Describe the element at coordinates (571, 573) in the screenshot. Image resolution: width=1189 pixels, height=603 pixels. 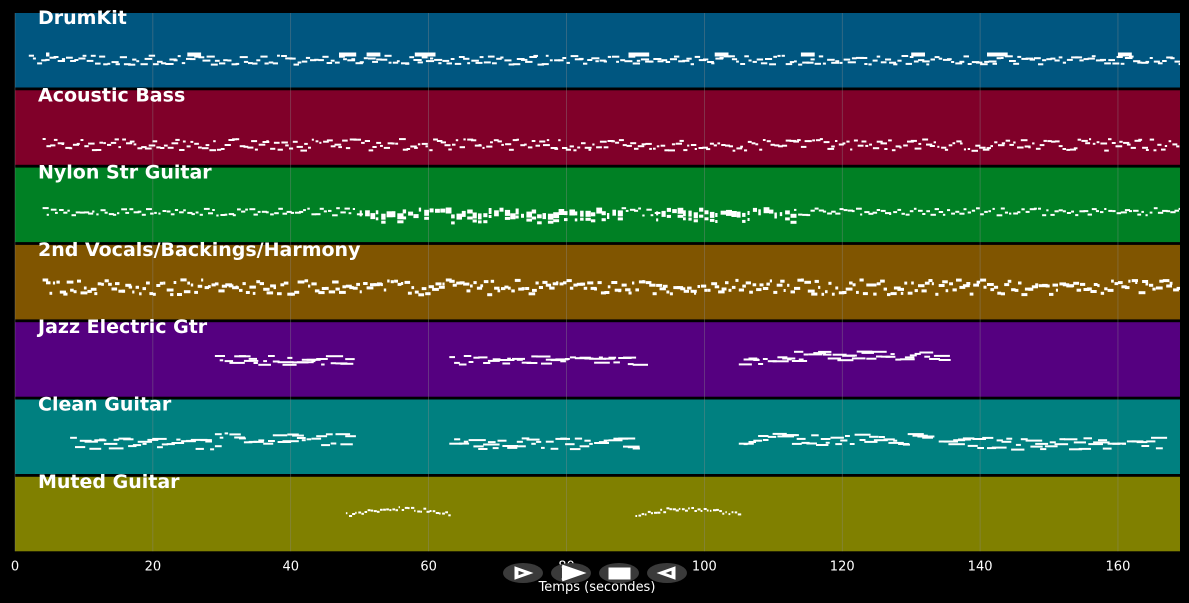
I see `forward-button` at that location.